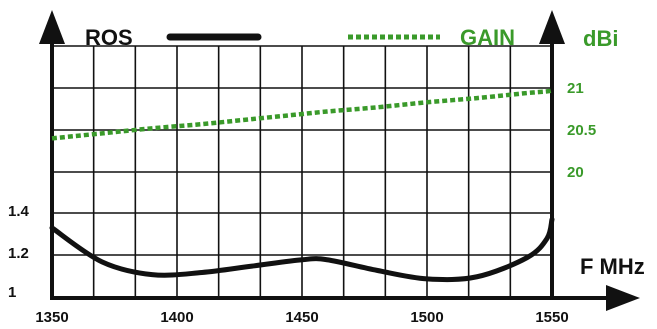 This screenshot has width=657, height=329. What do you see at coordinates (109, 37) in the screenshot?
I see `legend-ros-label: ROS` at bounding box center [109, 37].